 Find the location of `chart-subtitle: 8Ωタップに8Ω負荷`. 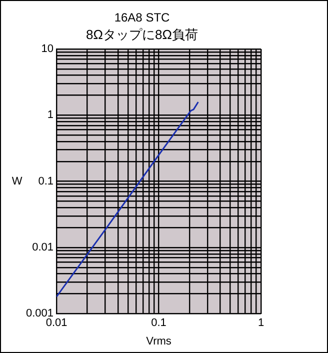

chart-subtitle: 8Ωタップに8Ω負荷 is located at coordinates (142, 34).